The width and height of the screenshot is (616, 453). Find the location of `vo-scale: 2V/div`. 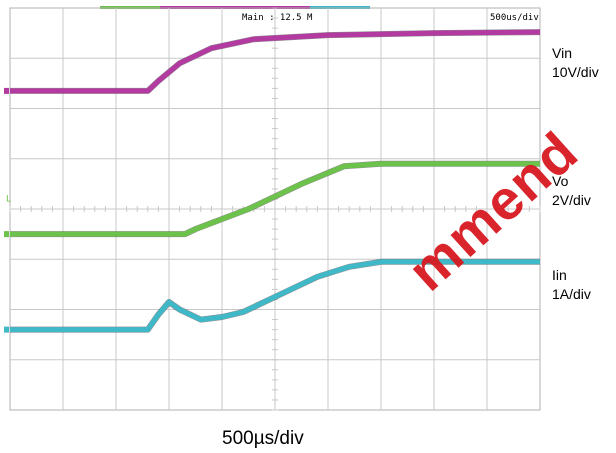

vo-scale: 2V/div is located at coordinates (571, 200).